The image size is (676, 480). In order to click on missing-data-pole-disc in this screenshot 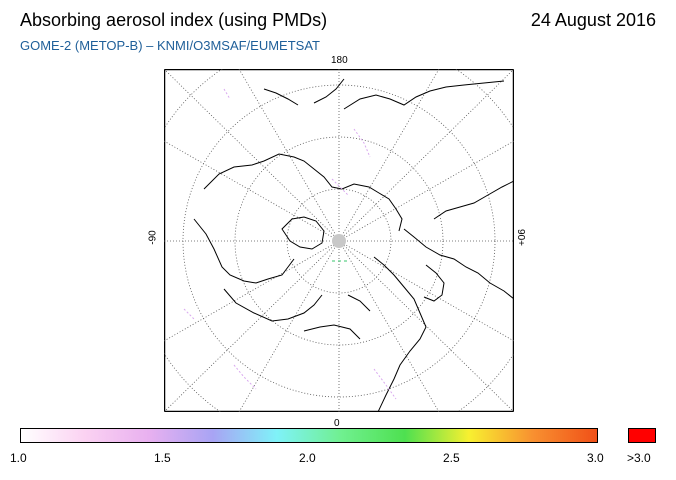, I will do `click(339, 241)`.